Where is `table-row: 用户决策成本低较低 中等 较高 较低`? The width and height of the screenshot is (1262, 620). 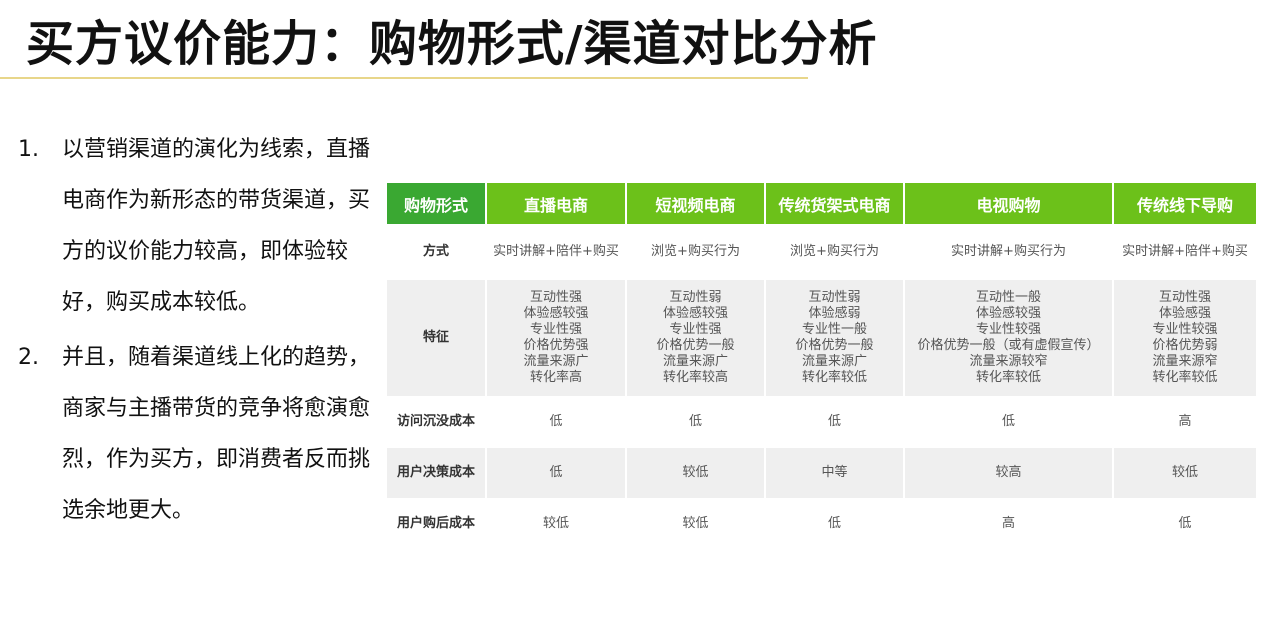
table-row: 用户决策成本低较低 中等 较高 较低 is located at coordinates (822, 473).